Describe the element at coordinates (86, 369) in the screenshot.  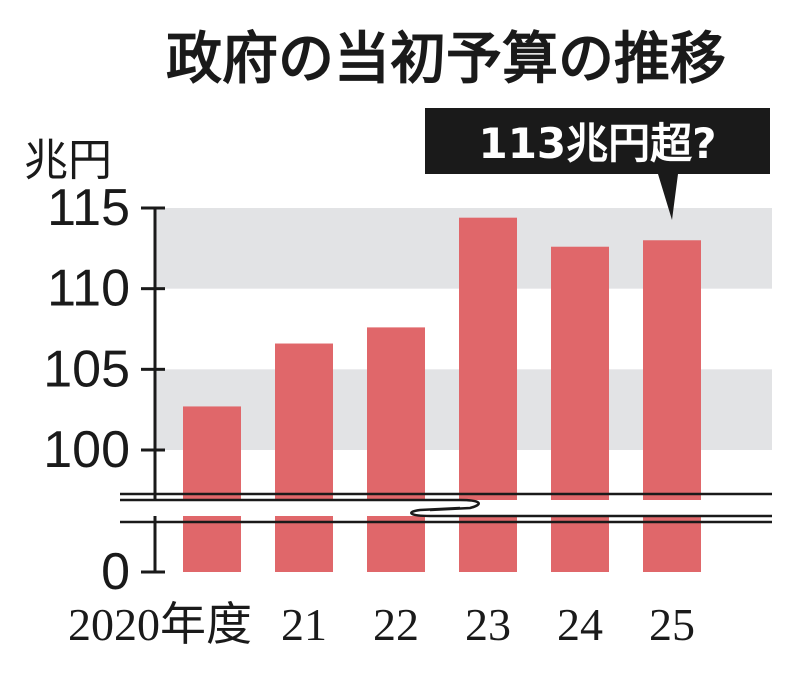
I see `y-tick-label-105: 105` at that location.